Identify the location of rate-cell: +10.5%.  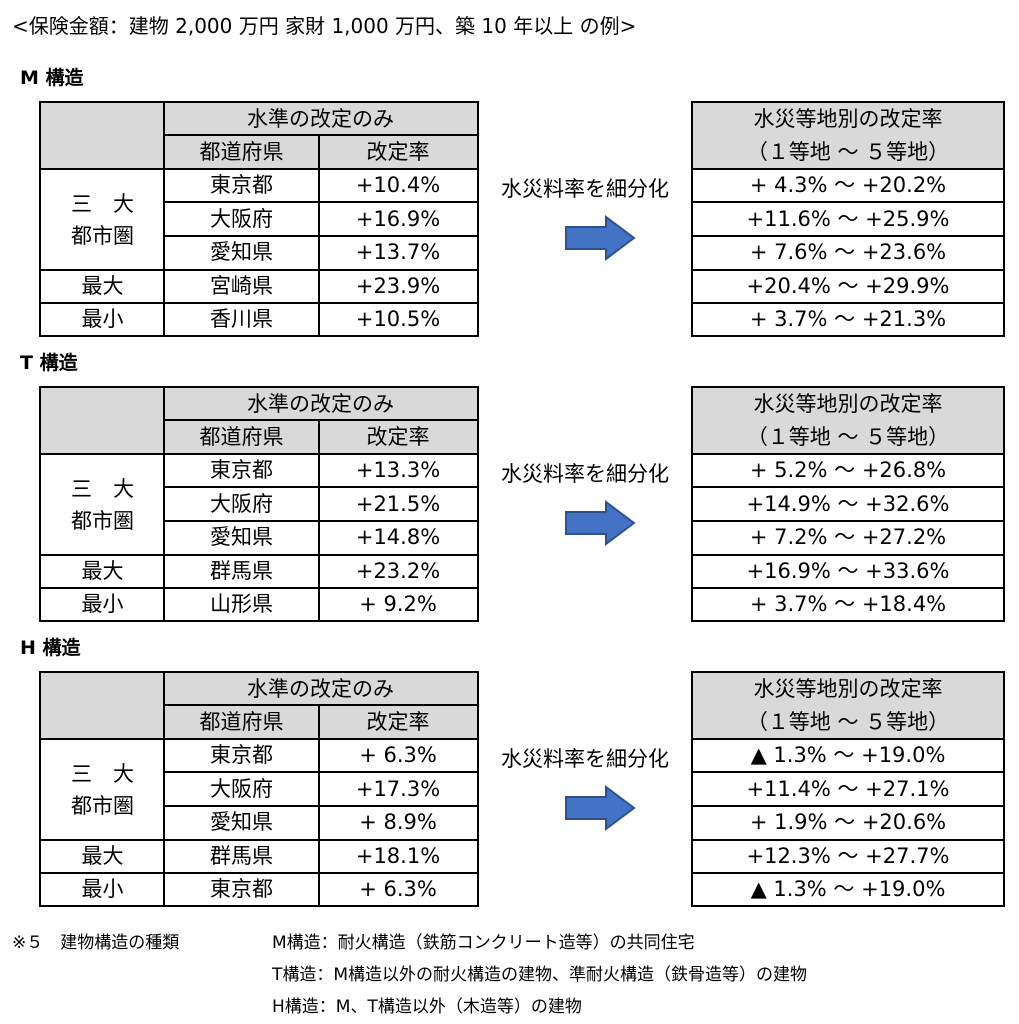
(398, 318).